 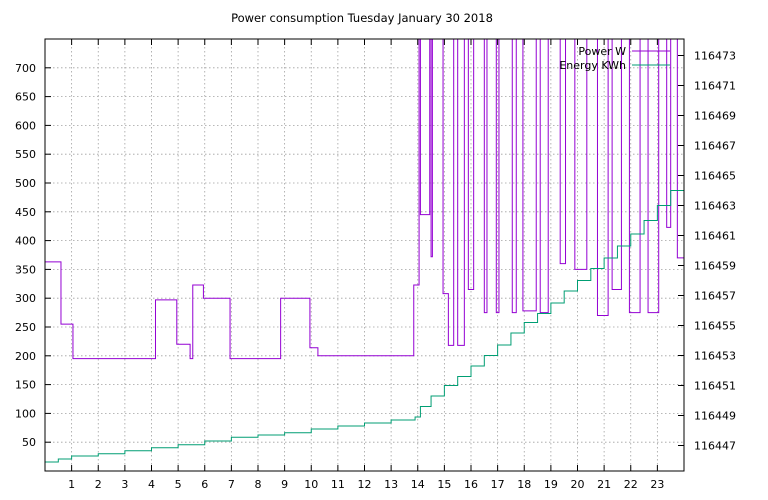 I want to click on y2-tick-label: 116473, so click(x=715, y=56).